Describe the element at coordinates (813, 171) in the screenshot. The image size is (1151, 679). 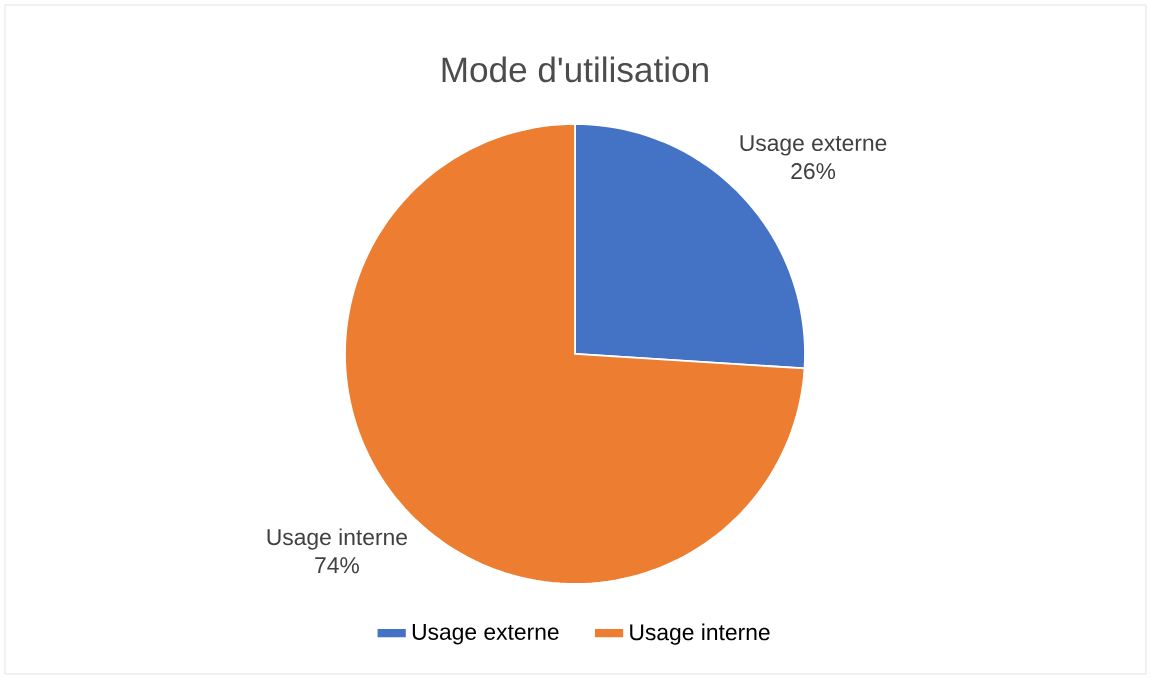
I see `data-label: 26%` at that location.